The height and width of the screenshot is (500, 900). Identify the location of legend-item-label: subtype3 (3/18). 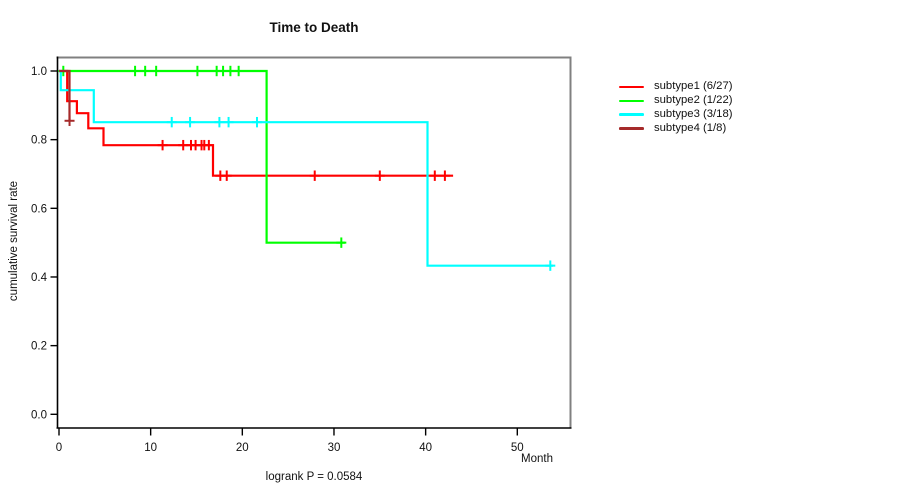
(693, 113).